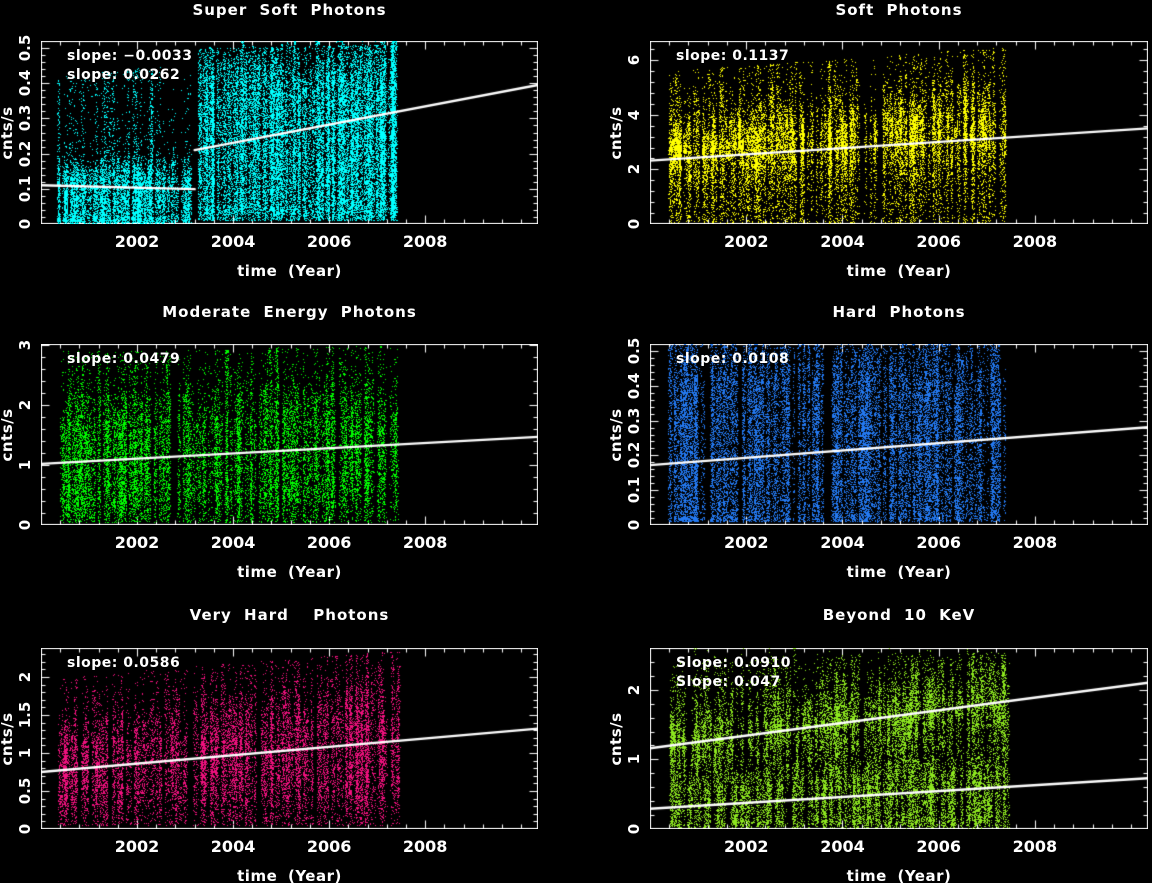 Image resolution: width=1152 pixels, height=883 pixels. Describe the element at coordinates (124, 75) in the screenshot. I see `slope-annotation: slope: 0.0262` at that location.